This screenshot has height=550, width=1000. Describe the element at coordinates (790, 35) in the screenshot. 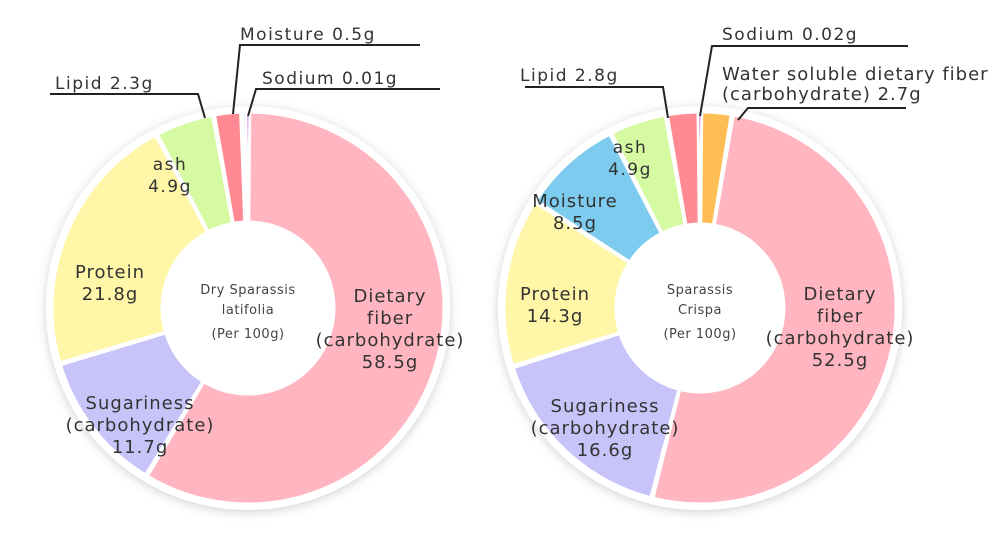

I see `slice-label-sodium: Sodium 0.02g` at that location.